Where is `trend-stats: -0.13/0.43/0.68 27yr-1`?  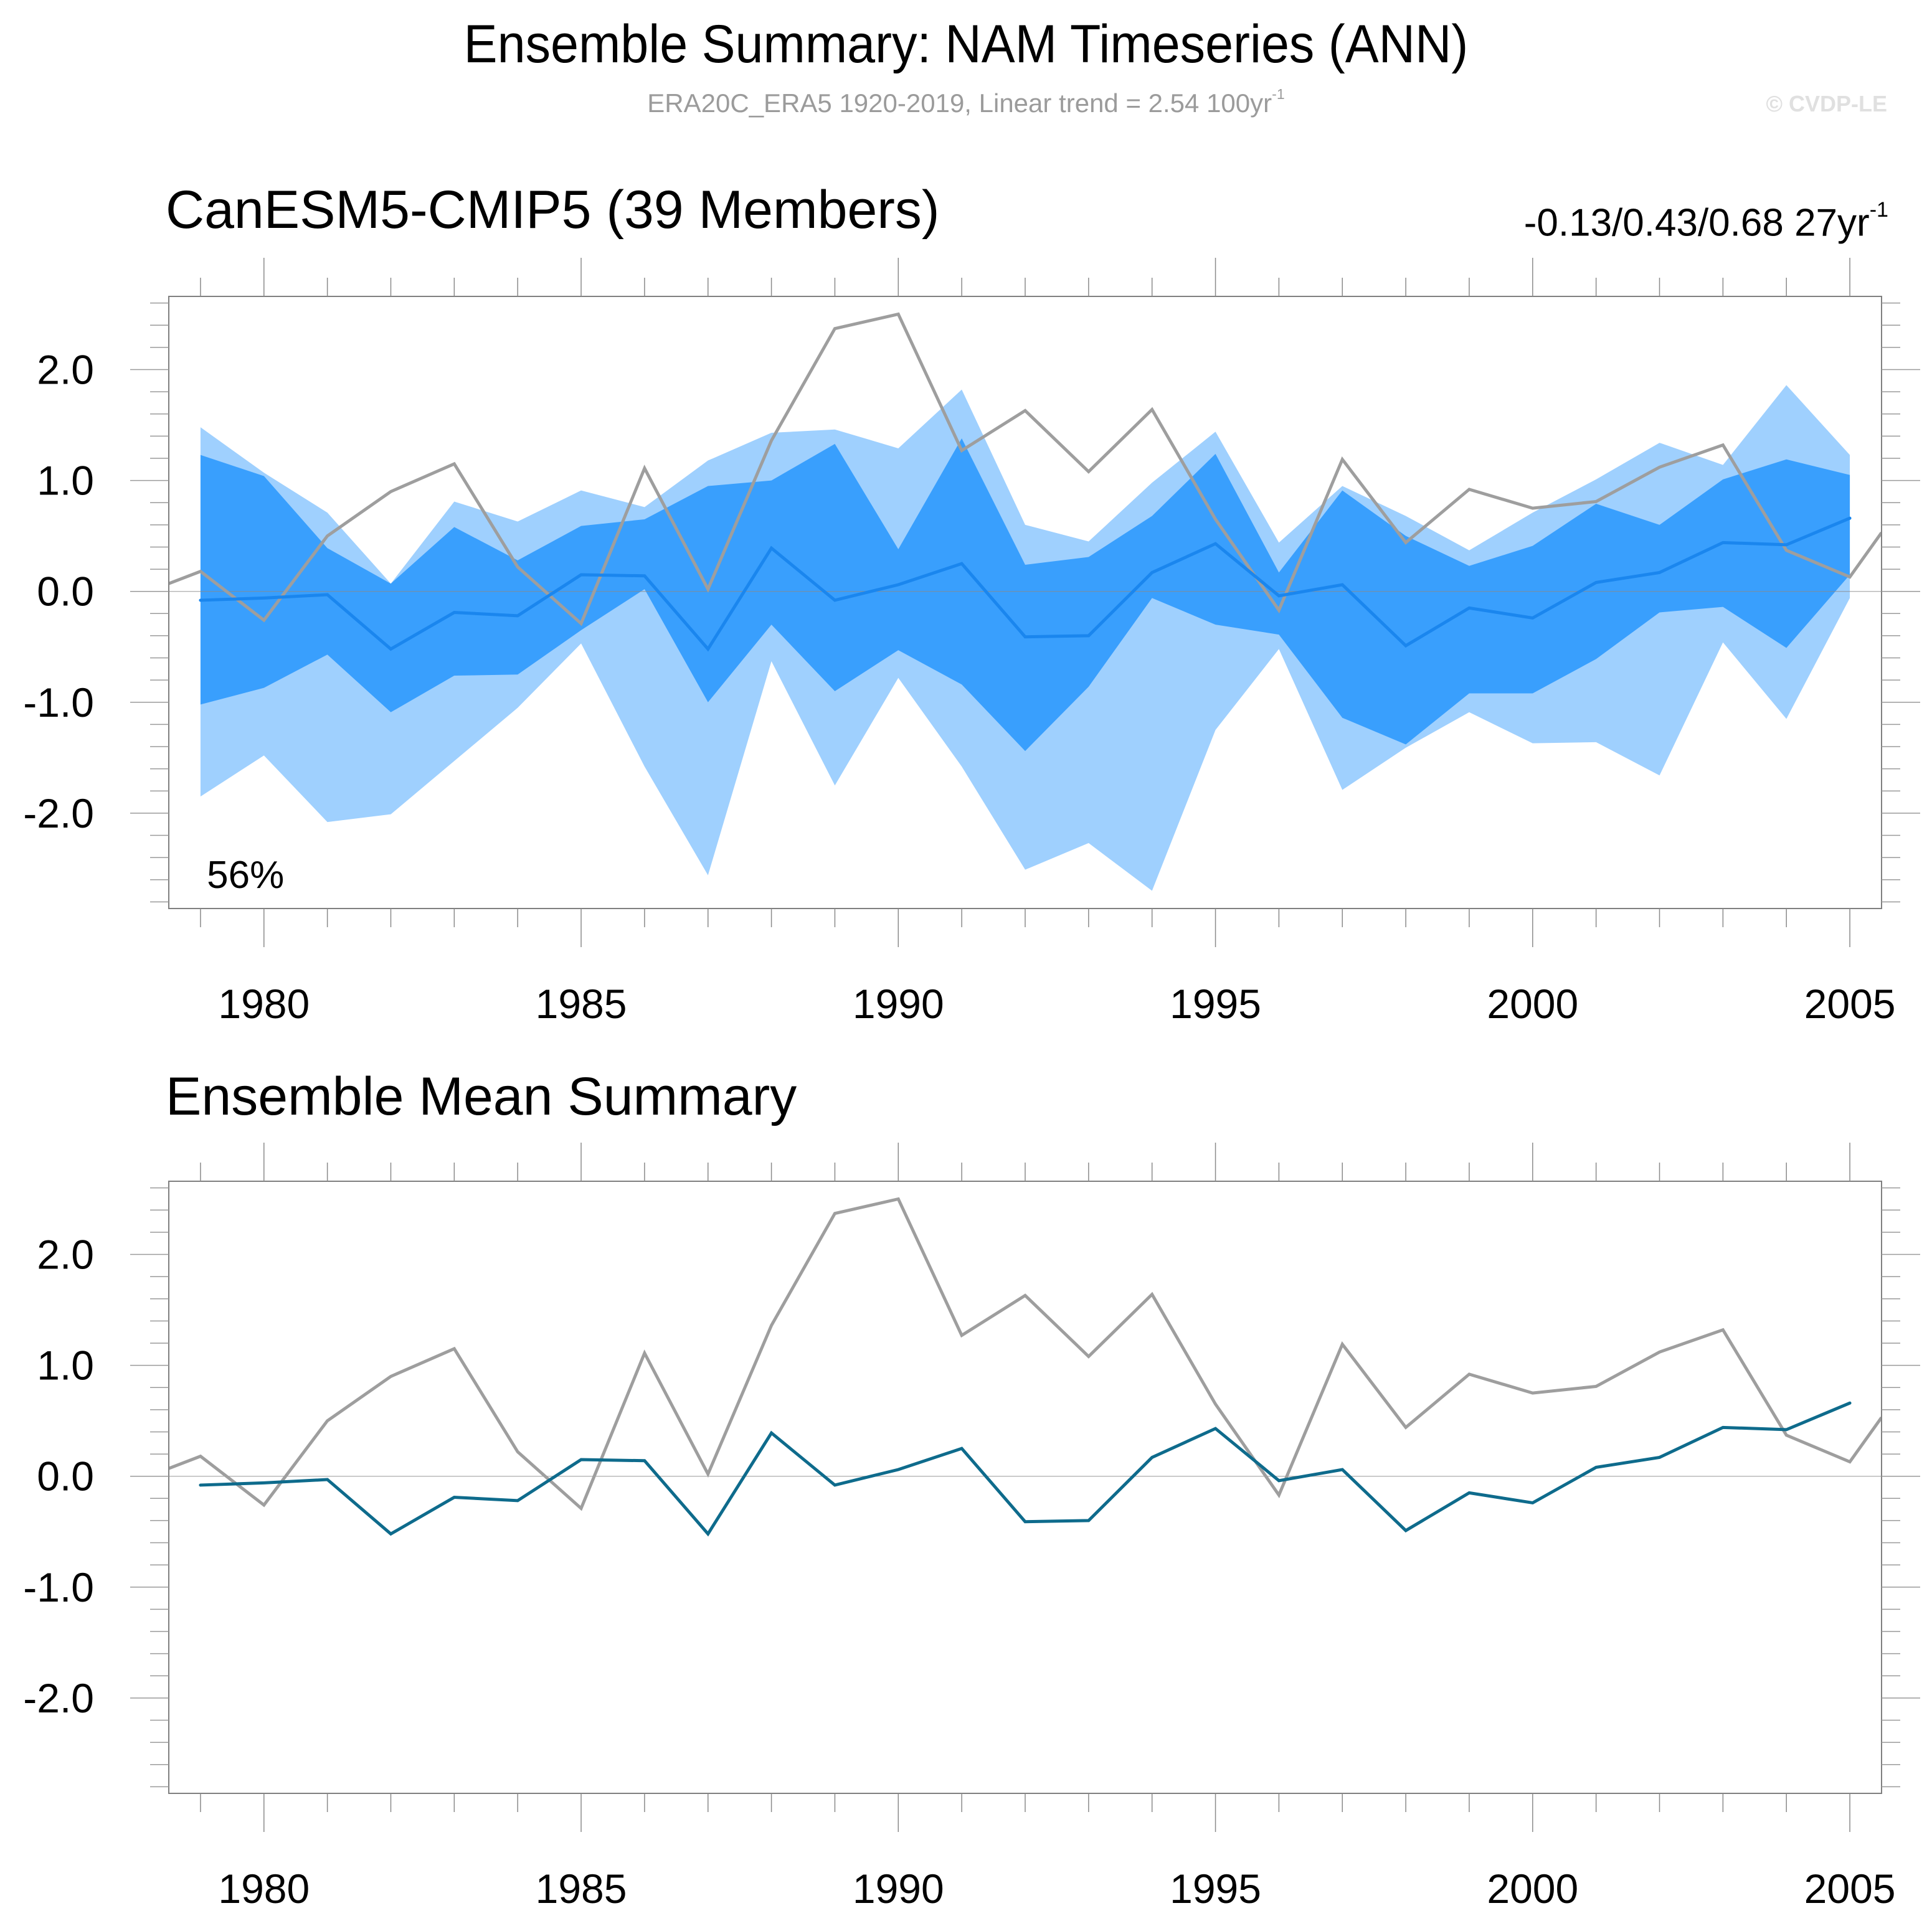 trend-stats: -0.13/0.43/0.68 27yr-1 is located at coordinates (1706, 222).